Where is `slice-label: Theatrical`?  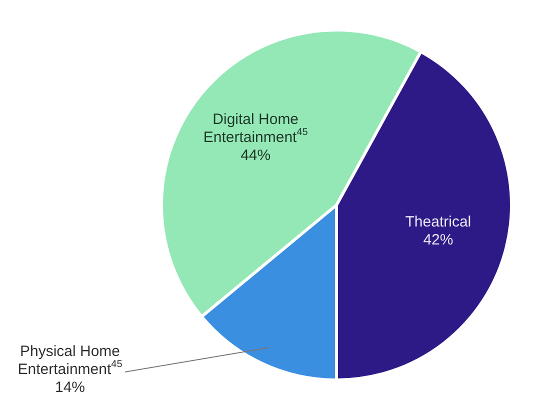
slice-label: Theatrical is located at coordinates (438, 221).